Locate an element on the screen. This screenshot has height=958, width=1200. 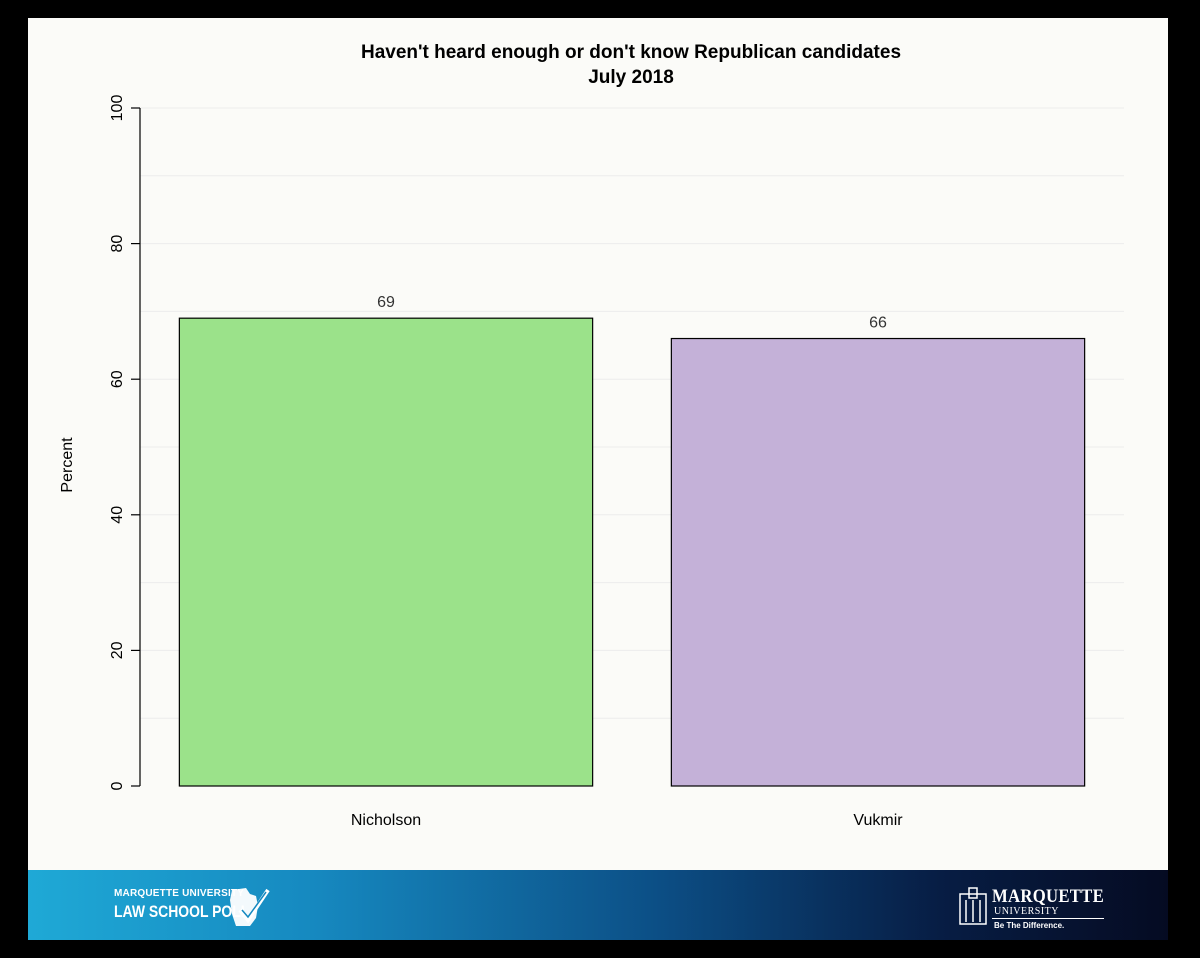
y-tick-label: 20 is located at coordinates (117, 650).